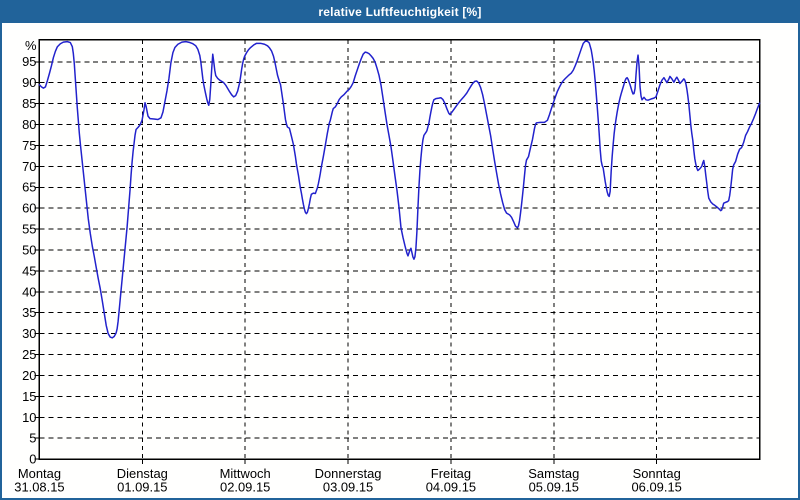 The width and height of the screenshot is (800, 500). Describe the element at coordinates (29, 103) in the screenshot. I see `y-tick-label: 85` at that location.